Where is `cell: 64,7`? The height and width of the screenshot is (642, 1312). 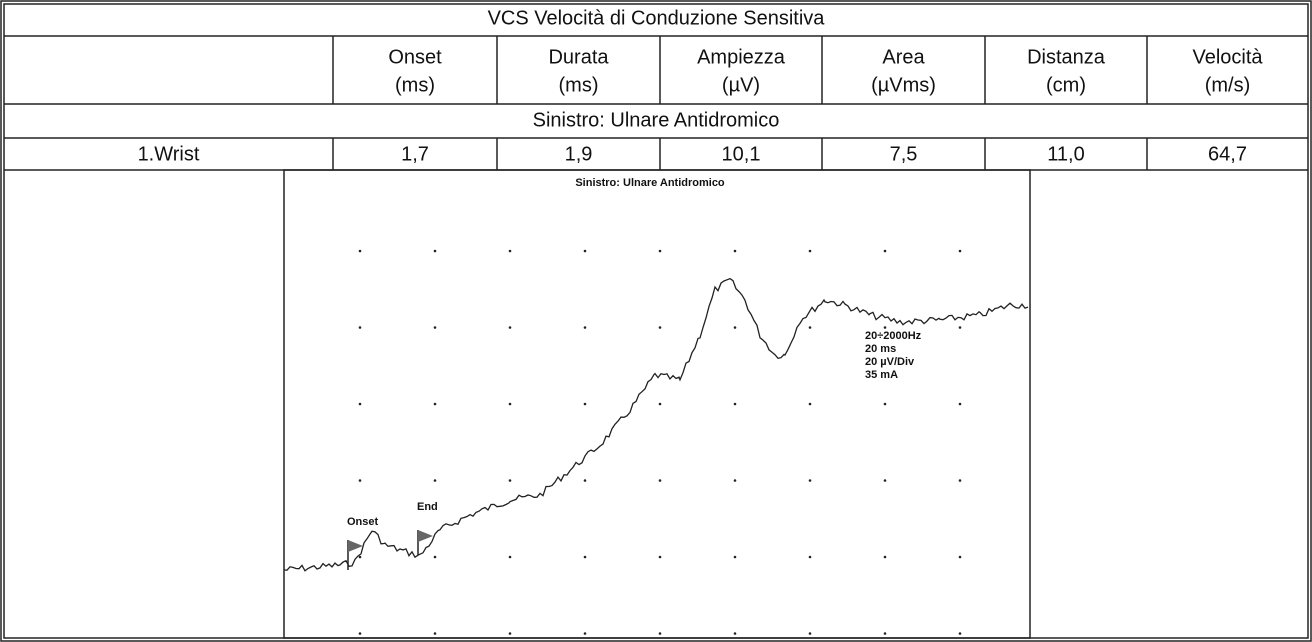
cell: 64,7 is located at coordinates (1227, 154).